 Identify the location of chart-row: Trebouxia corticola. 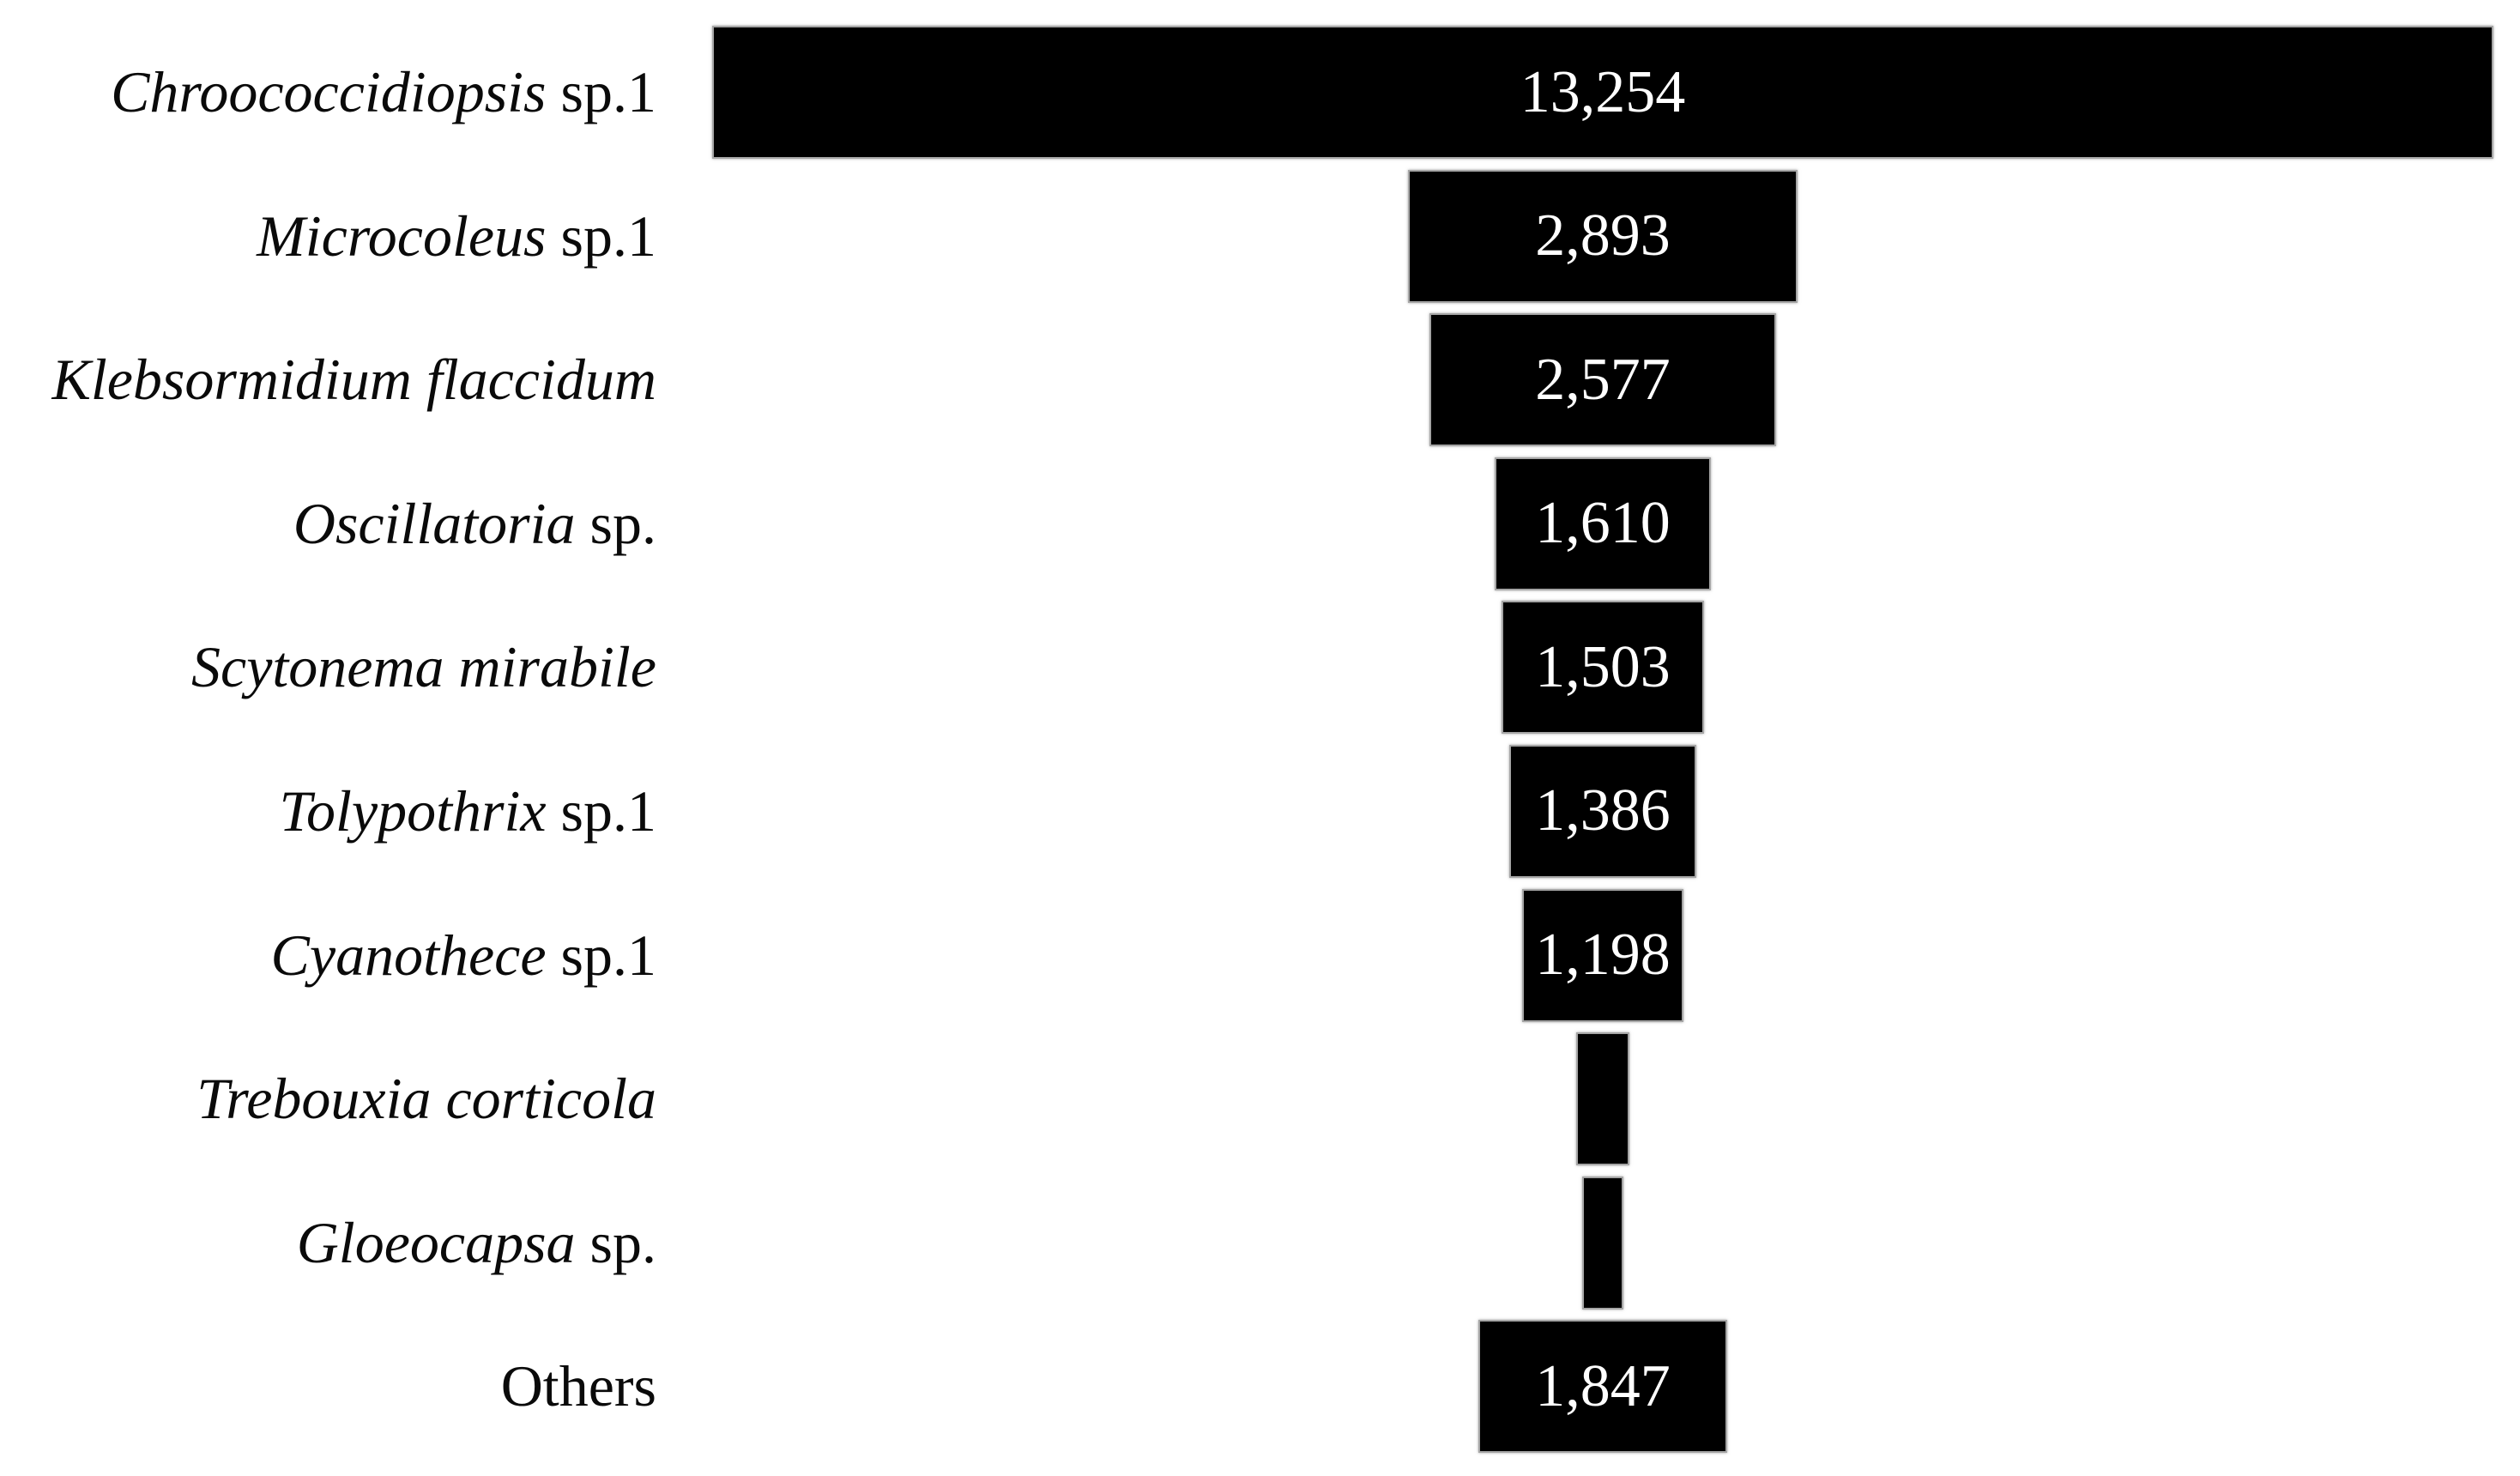
(1260, 1099).